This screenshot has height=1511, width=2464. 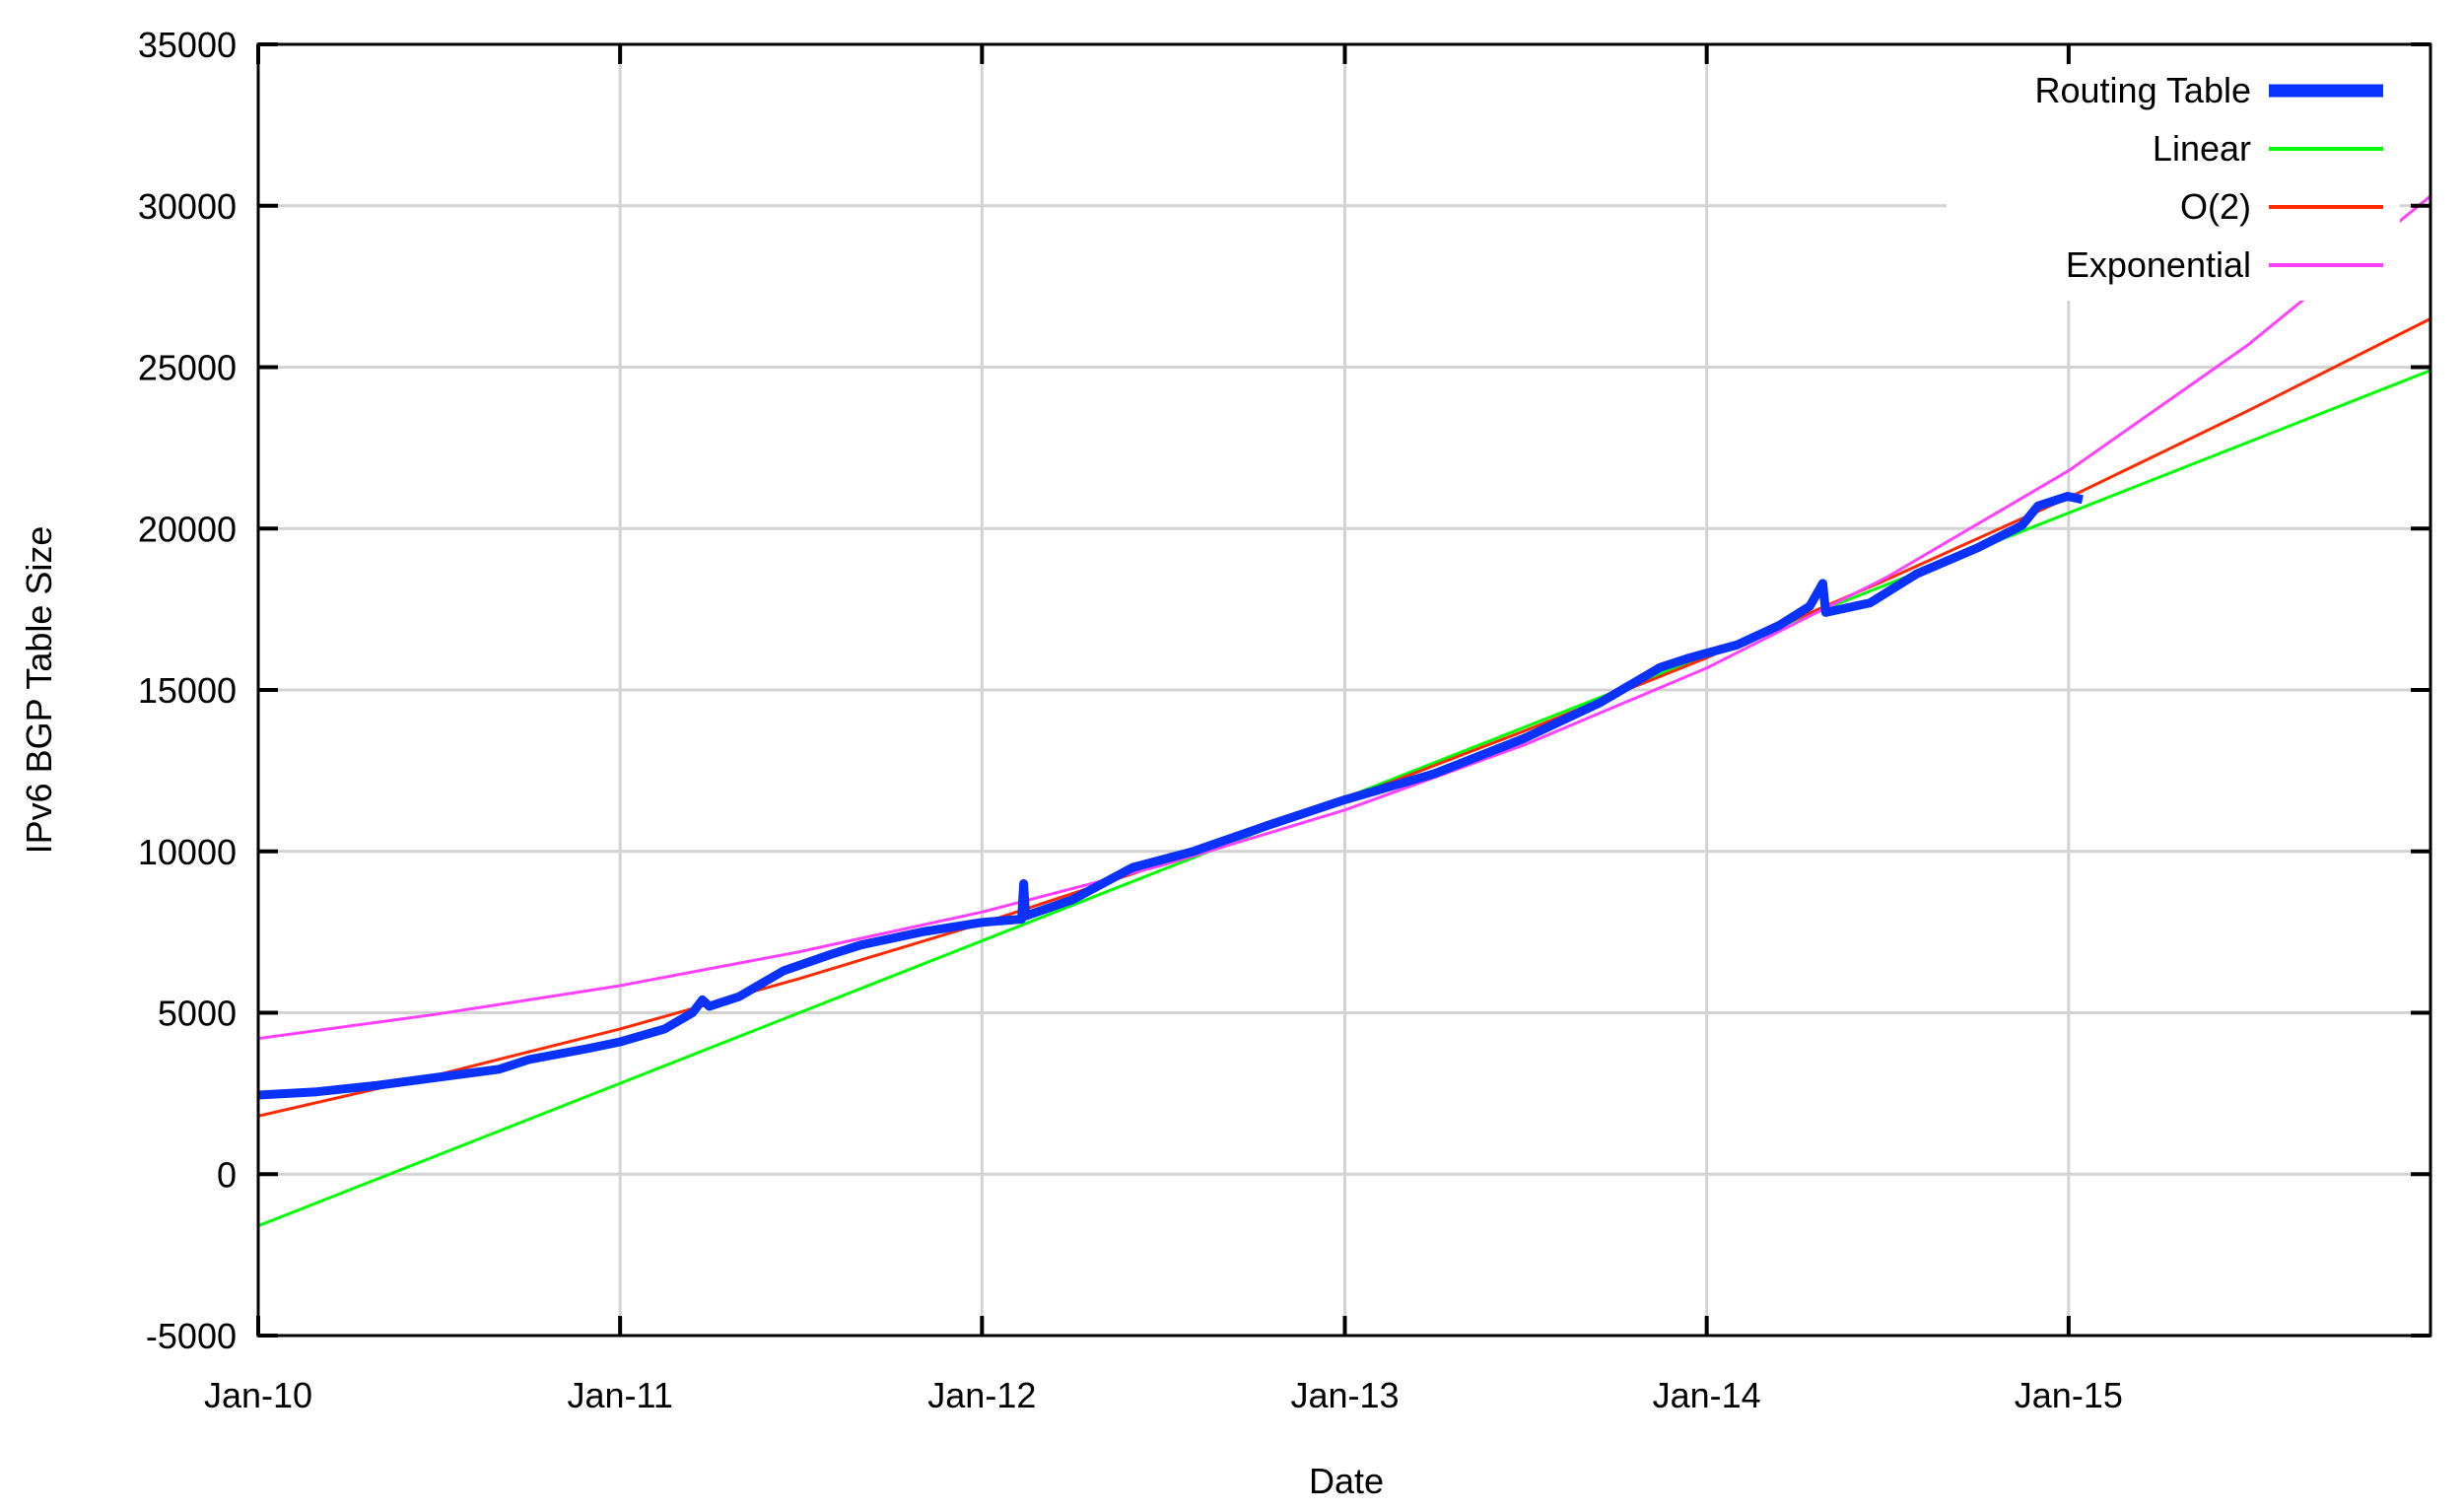 What do you see at coordinates (197, 1014) in the screenshot?
I see `y-tick-label: 5000` at bounding box center [197, 1014].